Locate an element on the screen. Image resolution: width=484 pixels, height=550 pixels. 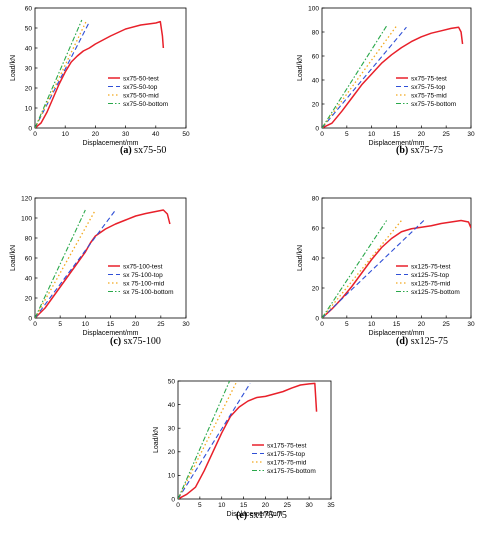
panel-caption: (d) sx125-75 is located at coordinates (422, 341).